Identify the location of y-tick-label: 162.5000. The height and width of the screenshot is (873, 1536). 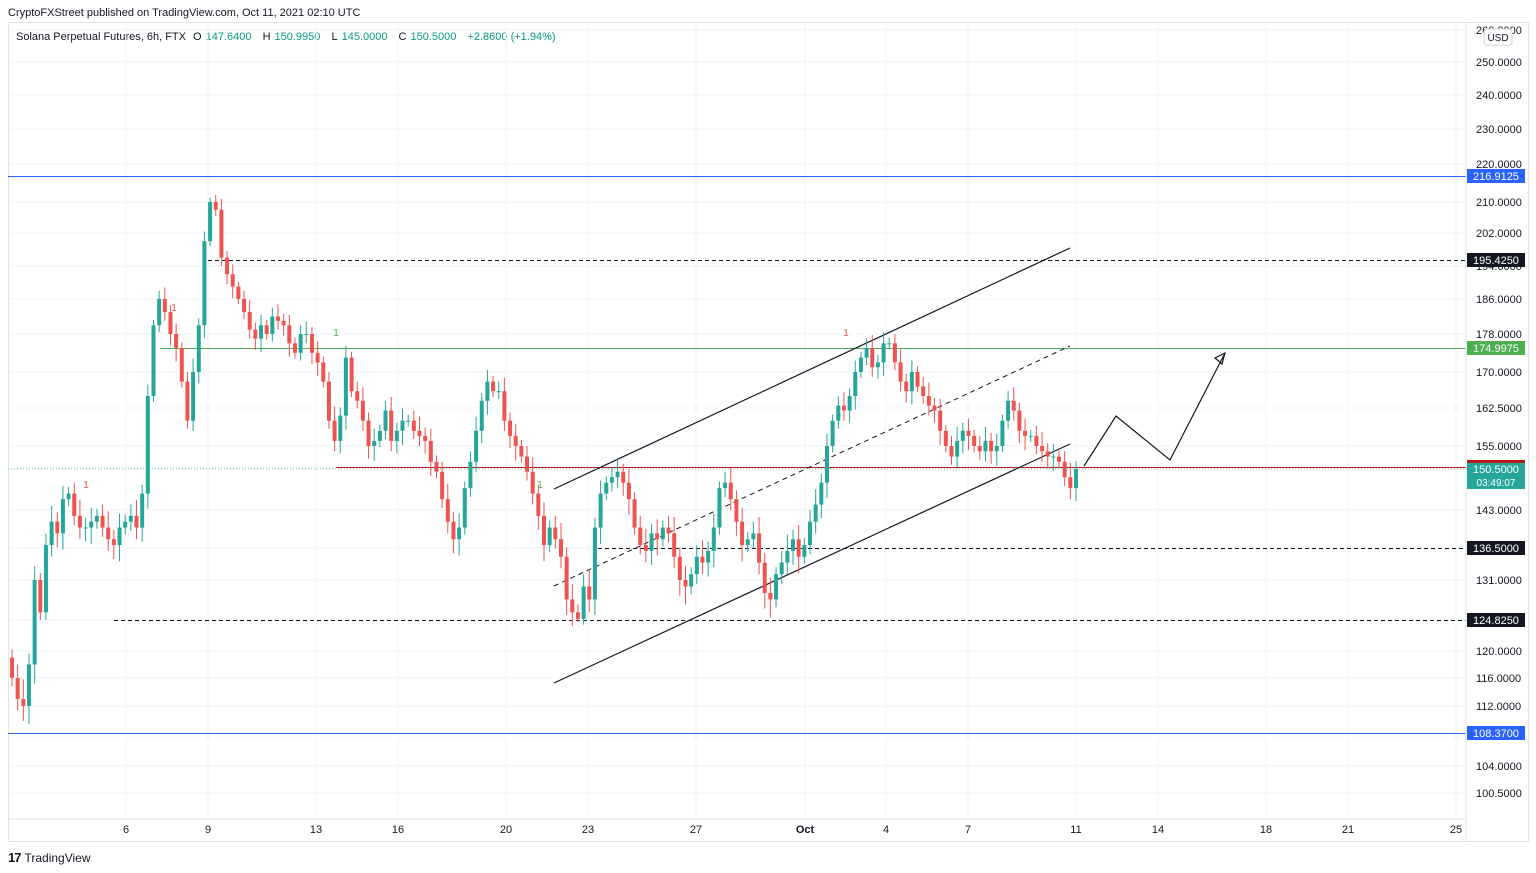
(1499, 409).